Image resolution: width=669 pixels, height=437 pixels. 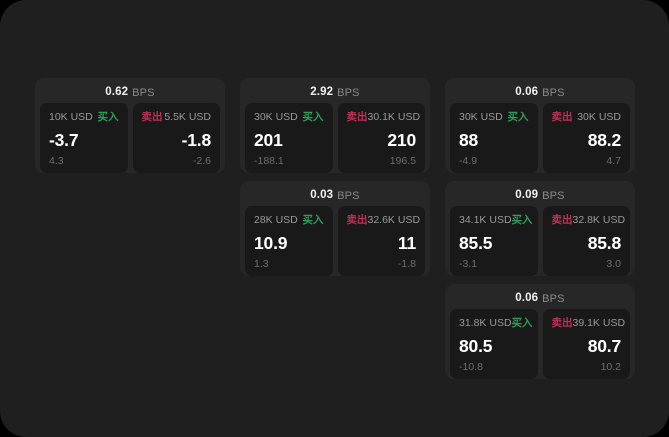 I want to click on card-body: 28K USD 买入 10.9 1.3 卖出 32.6K USD 11 -1.8, so click(x=335, y=241).